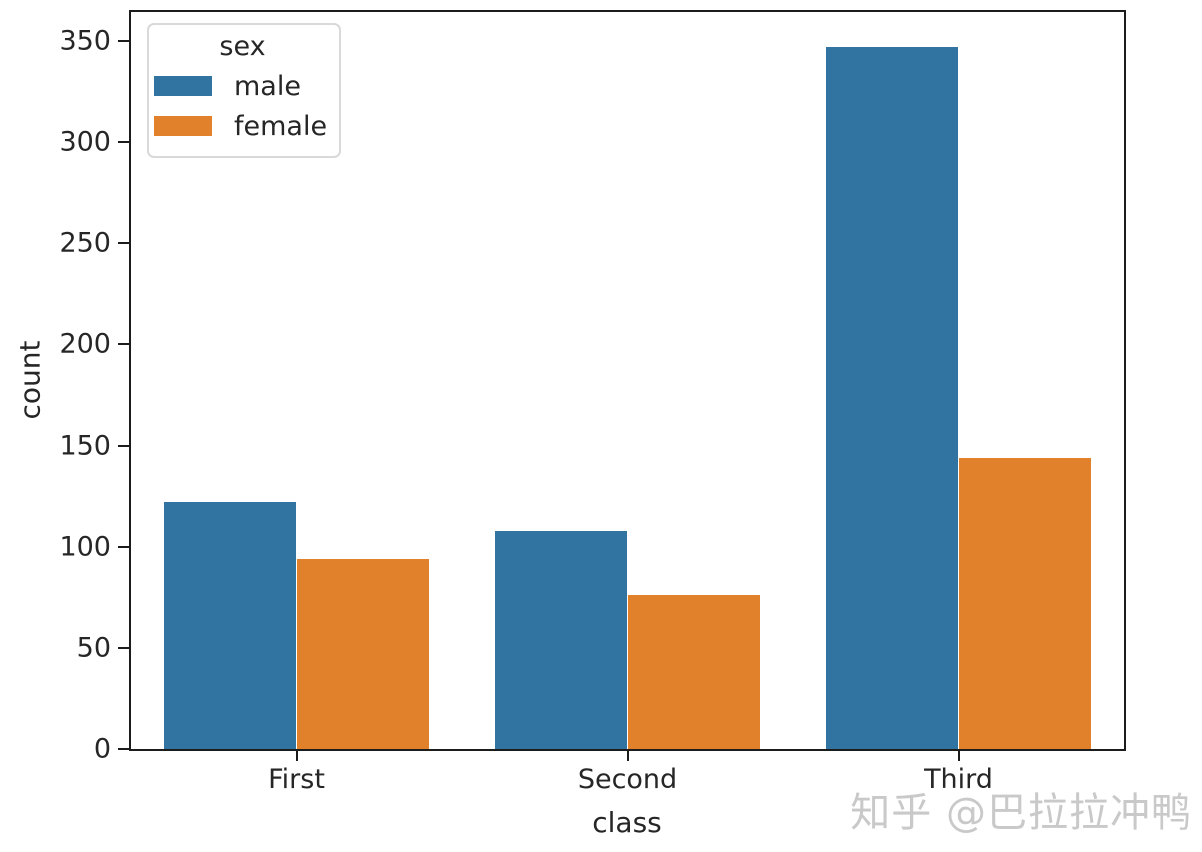  Describe the element at coordinates (102, 749) in the screenshot. I see `y-tick-label: 0` at that location.